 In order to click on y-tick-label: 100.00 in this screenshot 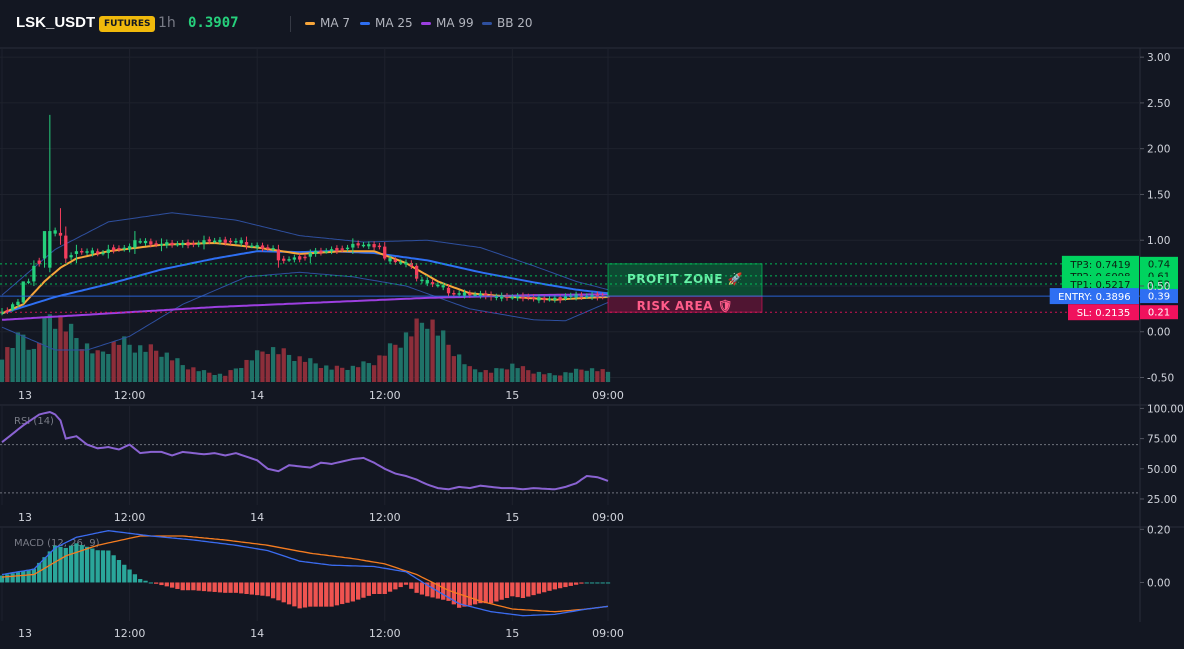, I will do `click(1165, 409)`.